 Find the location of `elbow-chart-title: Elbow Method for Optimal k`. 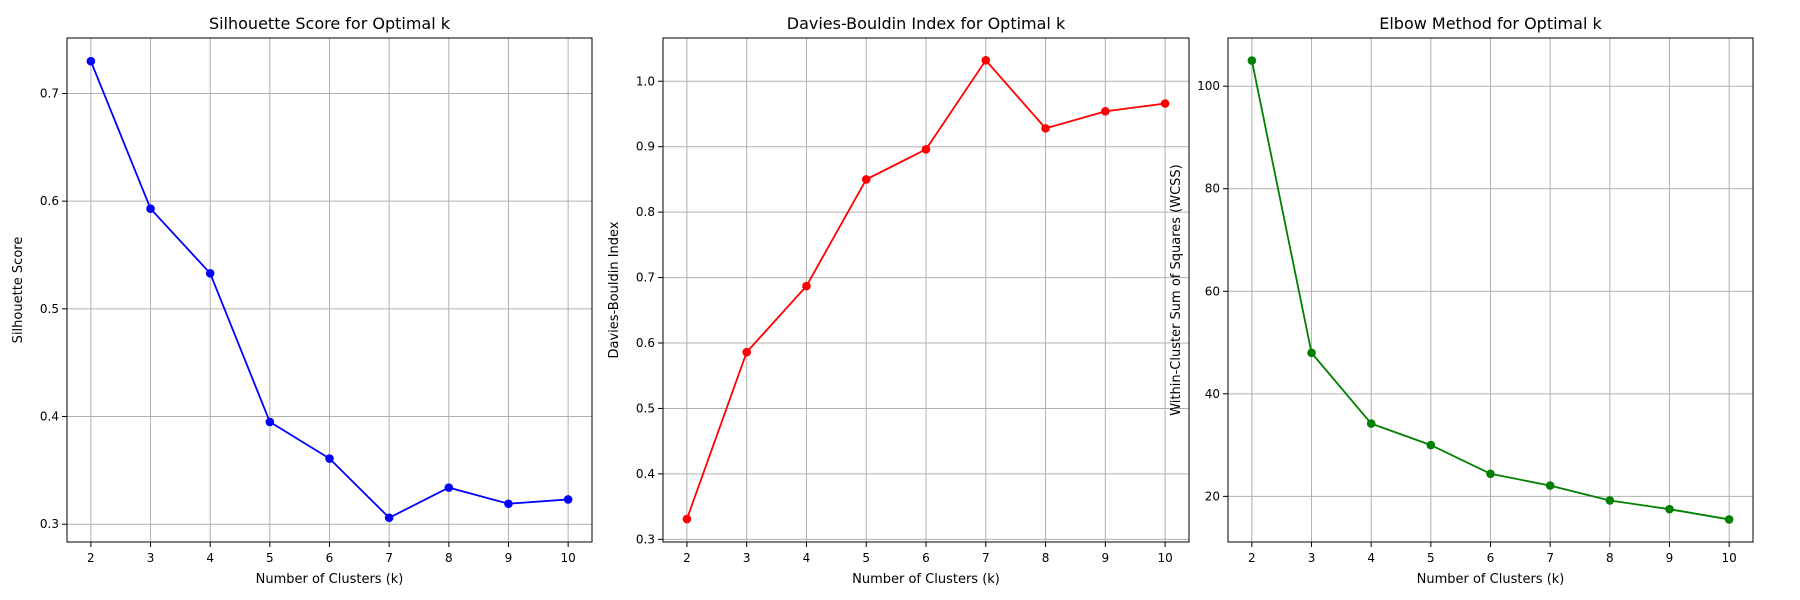

elbow-chart-title: Elbow Method for Optimal k is located at coordinates (1490, 23).